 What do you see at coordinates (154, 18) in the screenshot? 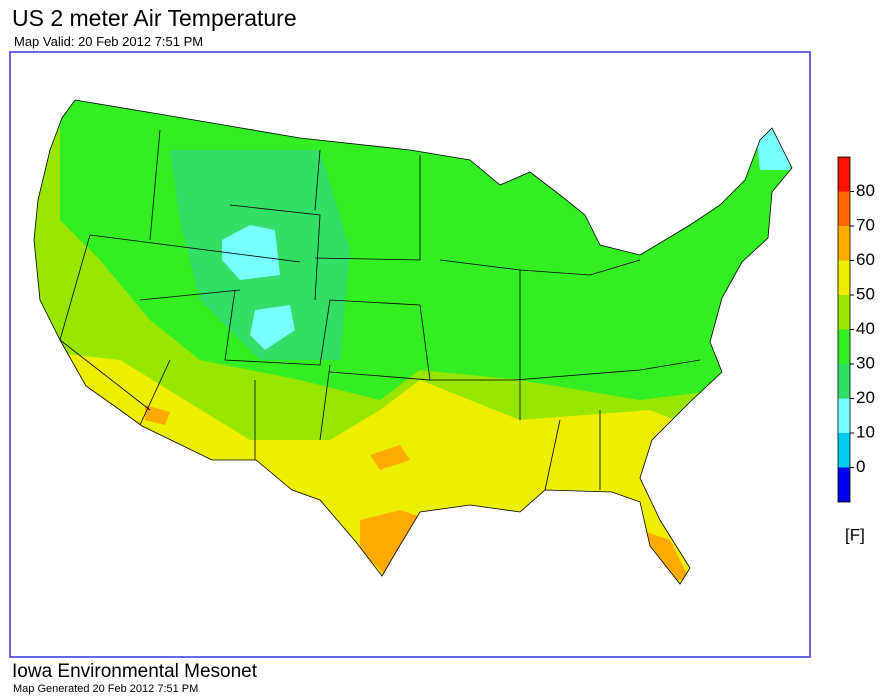
I see `map-title: US 2 meter Air Temperature` at bounding box center [154, 18].